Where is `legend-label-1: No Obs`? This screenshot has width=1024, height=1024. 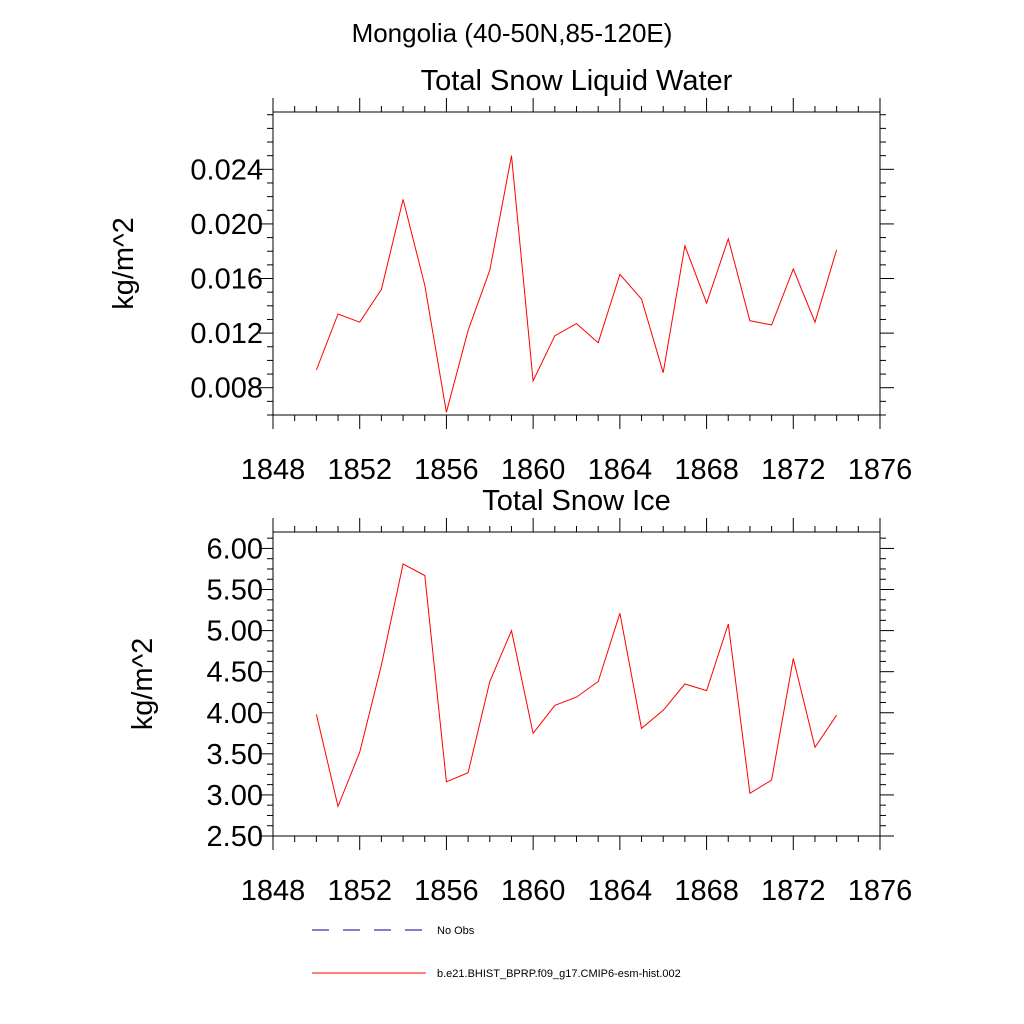 legend-label-1: No Obs is located at coordinates (456, 931).